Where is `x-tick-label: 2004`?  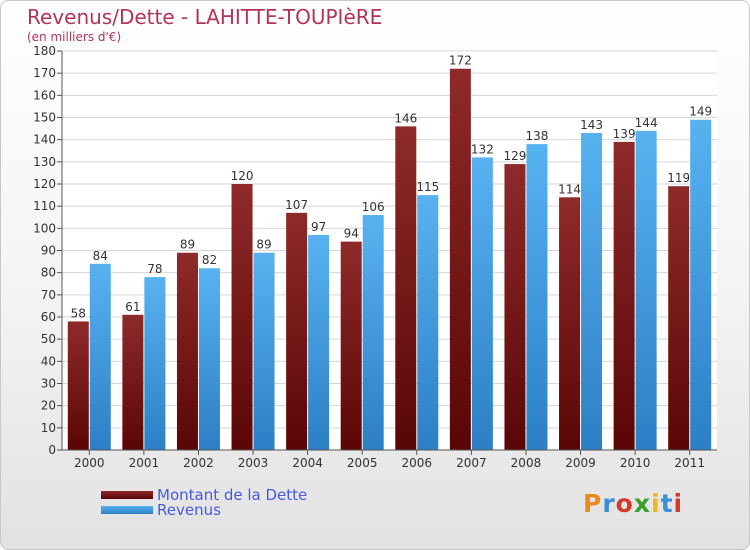
x-tick-label: 2004 is located at coordinates (307, 463).